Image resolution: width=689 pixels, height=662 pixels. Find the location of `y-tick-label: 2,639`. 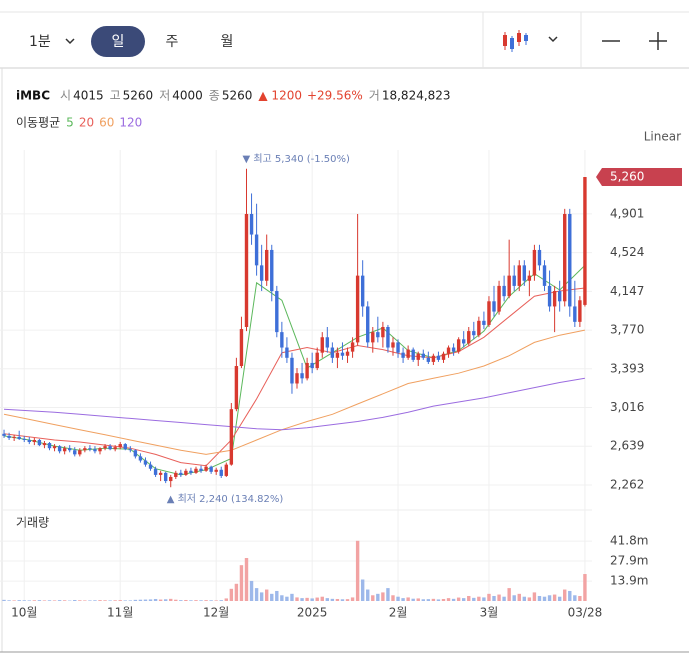

y-tick-label: 2,639 is located at coordinates (627, 446).